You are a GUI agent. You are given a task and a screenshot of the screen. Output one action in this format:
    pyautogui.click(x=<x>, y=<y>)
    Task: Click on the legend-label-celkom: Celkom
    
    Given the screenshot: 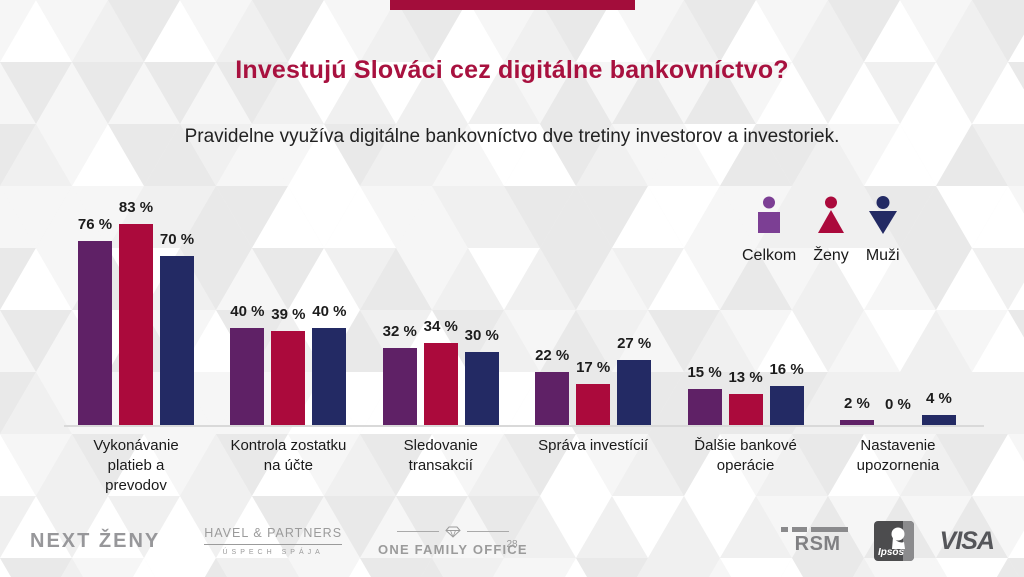 What is the action you would take?
    pyautogui.click(x=769, y=255)
    